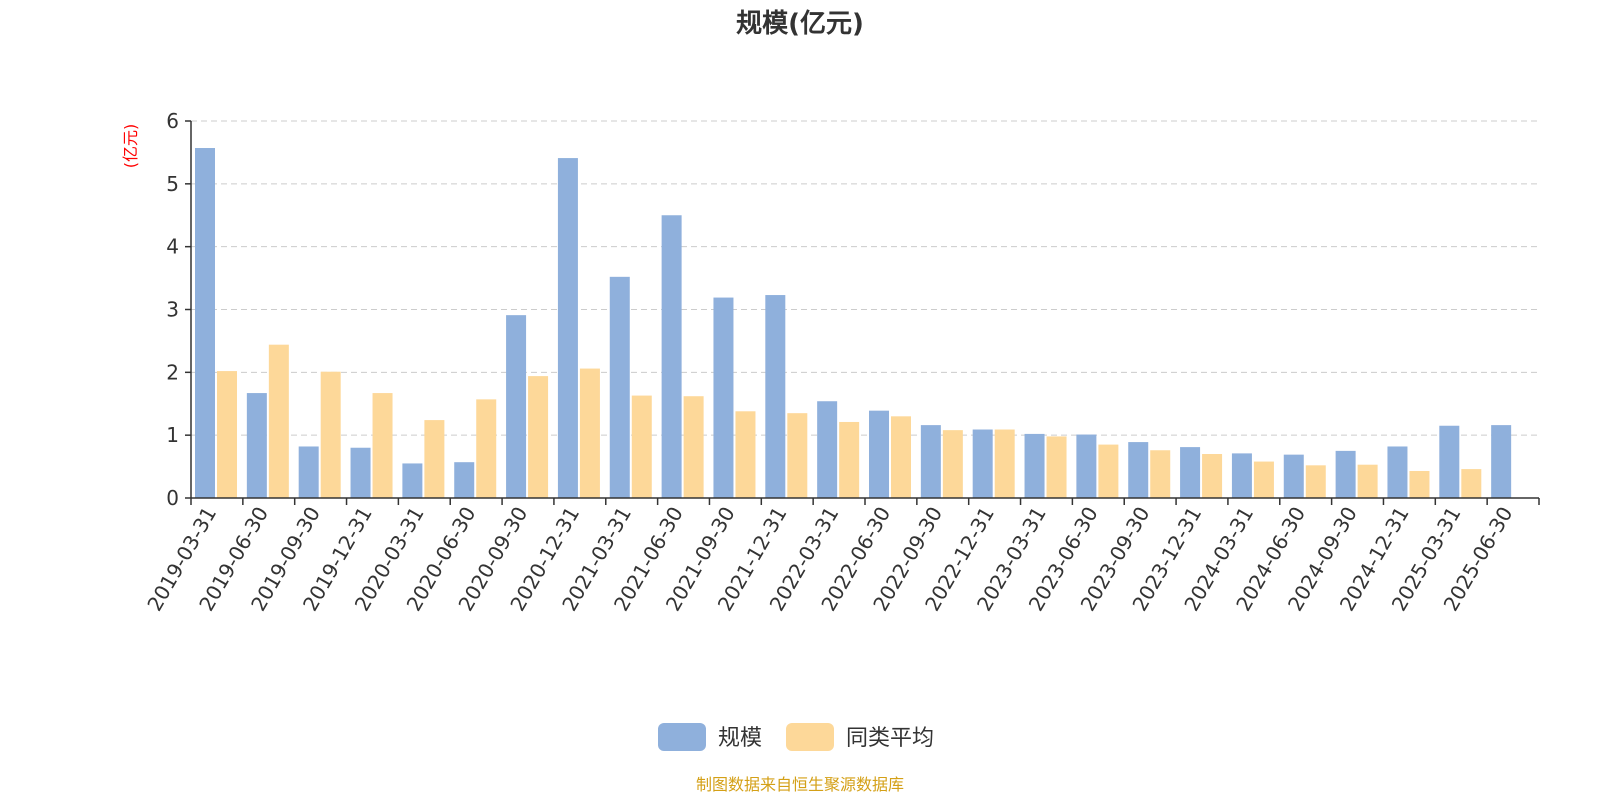 The image size is (1600, 800). What do you see at coordinates (682, 737) in the screenshot?
I see `legend-swatch-scale` at bounding box center [682, 737].